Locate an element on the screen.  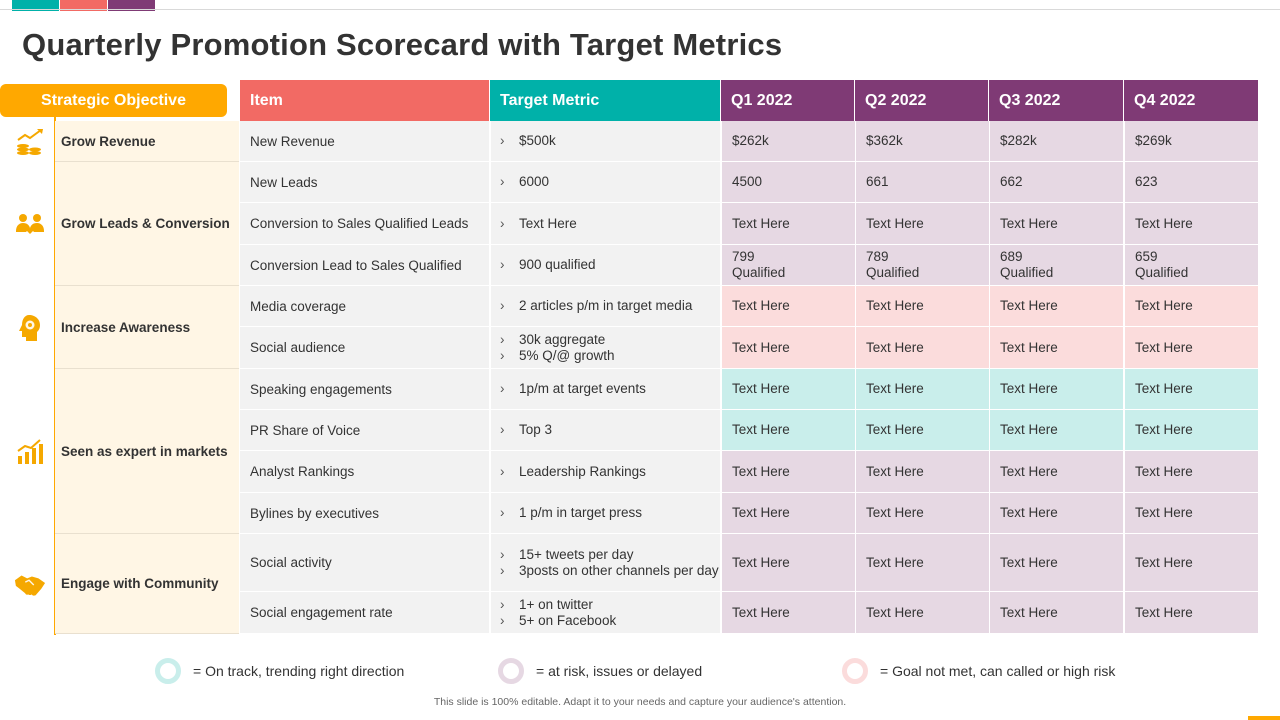
target-line: › 1+ on twitter is located at coordinates (610, 605).